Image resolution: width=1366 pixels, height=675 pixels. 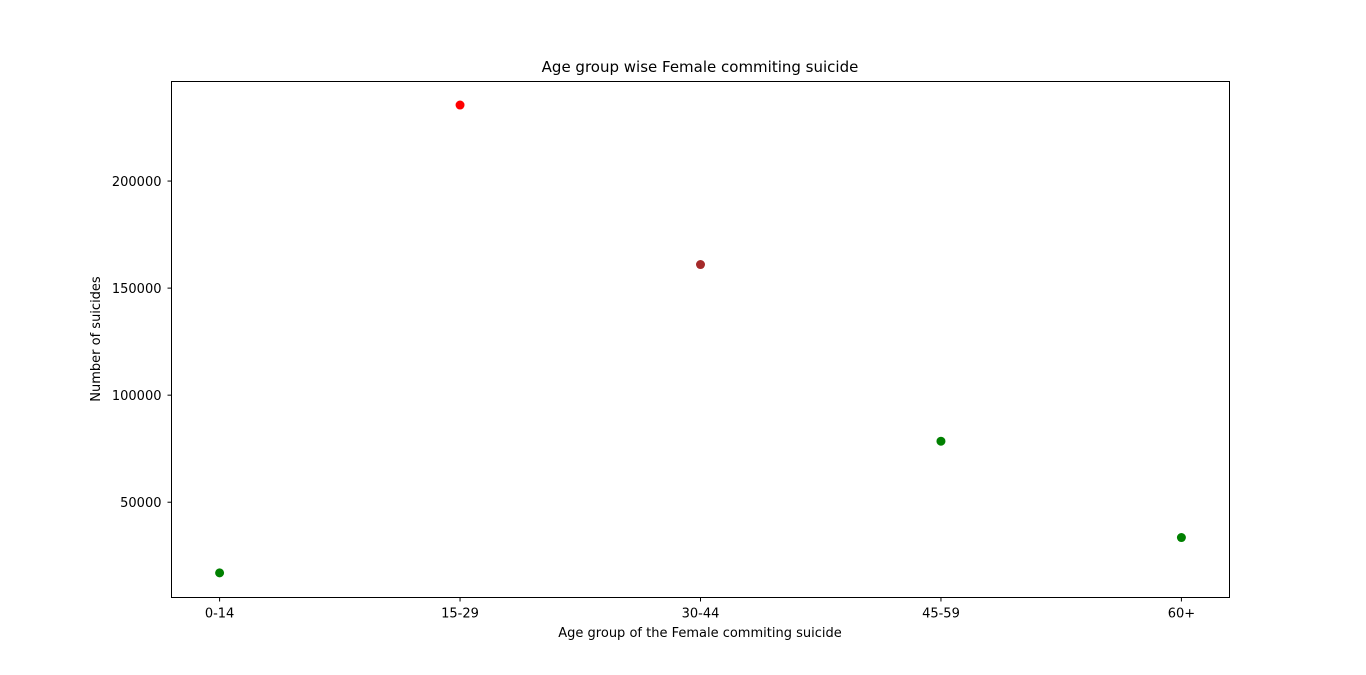 What do you see at coordinates (142, 343) in the screenshot?
I see `y-axis-ticks: 50000 100000 150000 200000` at bounding box center [142, 343].